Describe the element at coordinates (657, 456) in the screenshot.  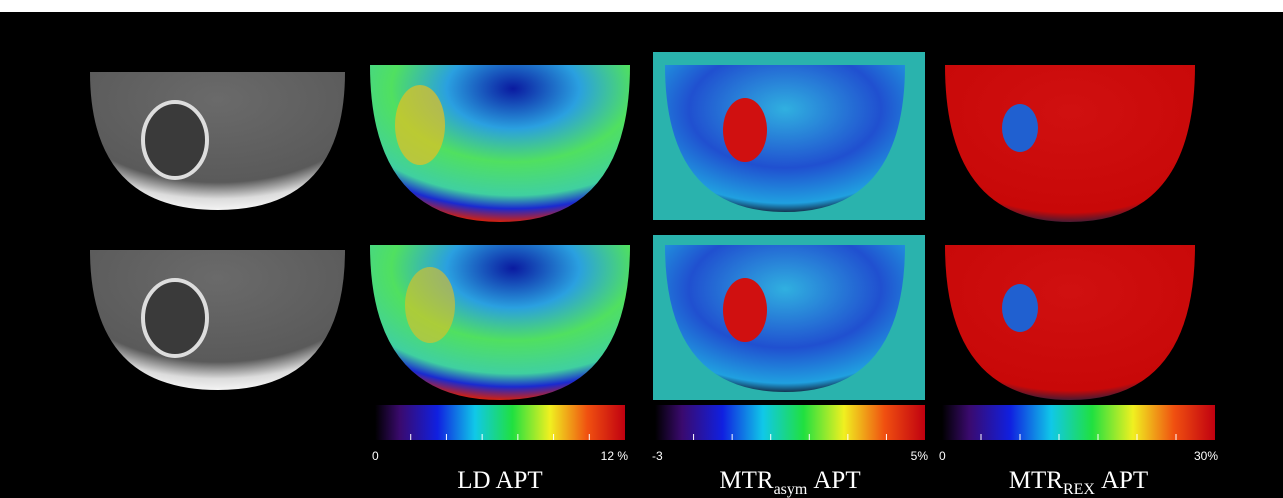
I see `colorbar-min-label: -3` at that location.